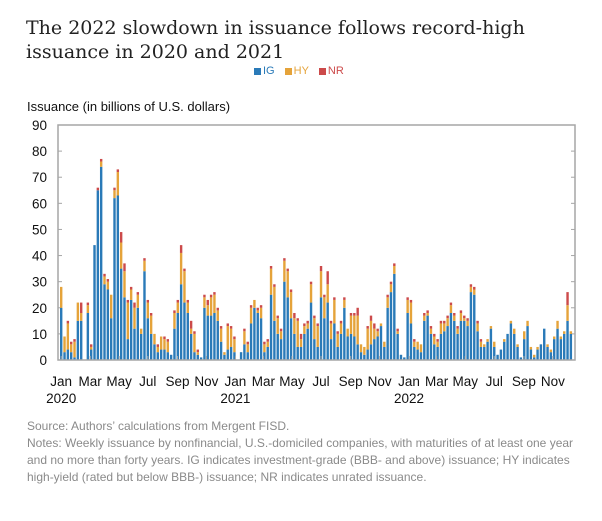 This screenshot has width=602, height=521. What do you see at coordinates (494, 381) in the screenshot?
I see `x-tick-label: Jul` at bounding box center [494, 381].